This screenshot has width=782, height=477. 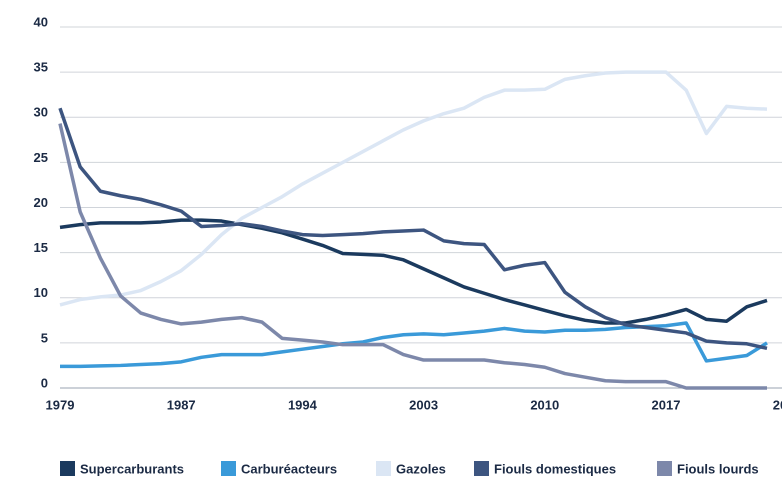 I want to click on x-tick-label: 2003, so click(x=423, y=404).